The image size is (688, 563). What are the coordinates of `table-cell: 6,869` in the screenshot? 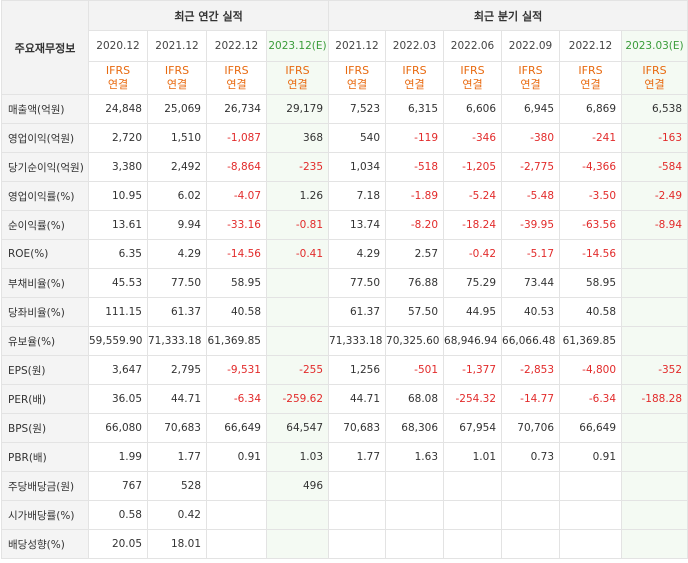 It's located at (591, 109).